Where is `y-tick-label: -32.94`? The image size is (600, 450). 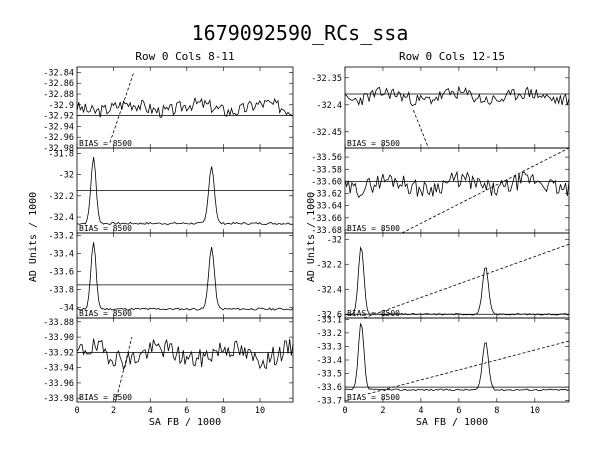
y-tick-label: -32.94 is located at coordinates (58, 127).